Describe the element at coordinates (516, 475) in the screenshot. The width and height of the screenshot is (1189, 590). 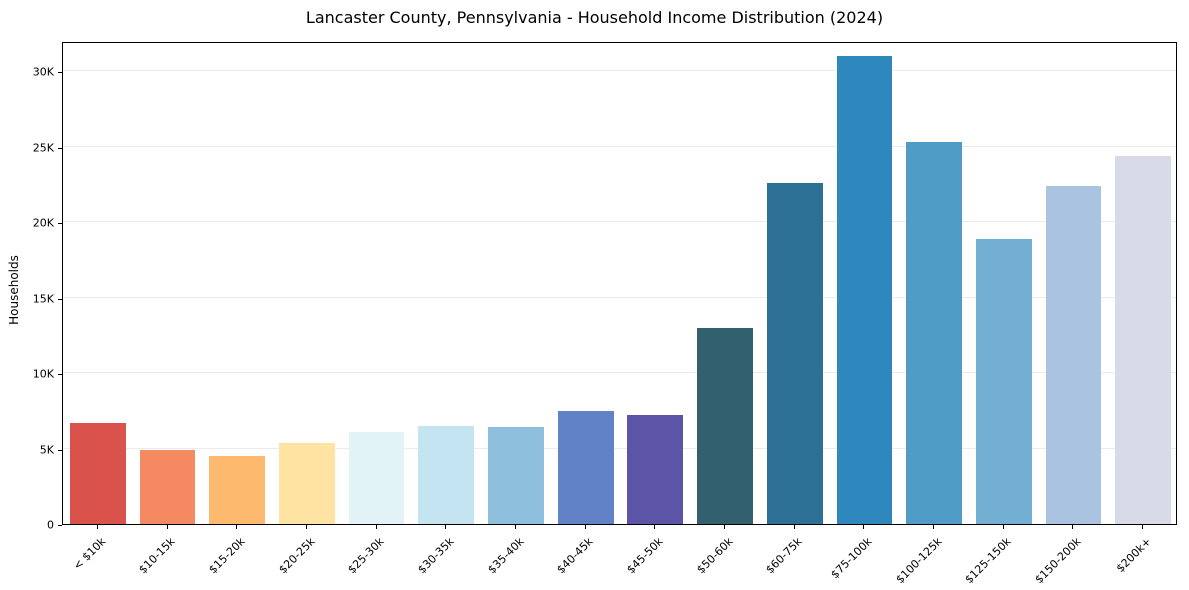
I see `bar-35-40k` at that location.